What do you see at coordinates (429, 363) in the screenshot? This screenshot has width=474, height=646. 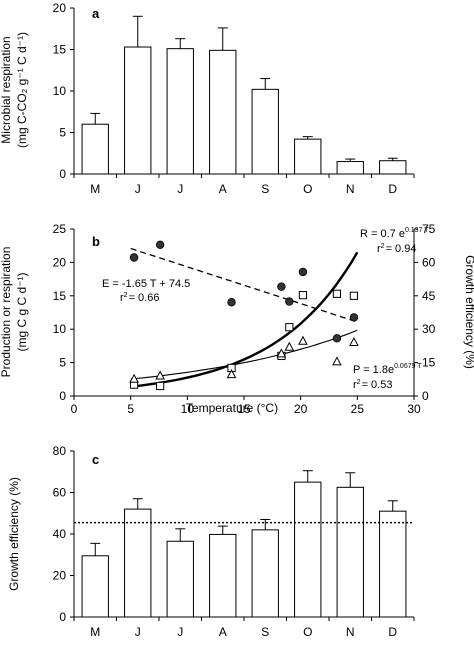 I see `right-y-tick-label-1: 15` at bounding box center [429, 363].